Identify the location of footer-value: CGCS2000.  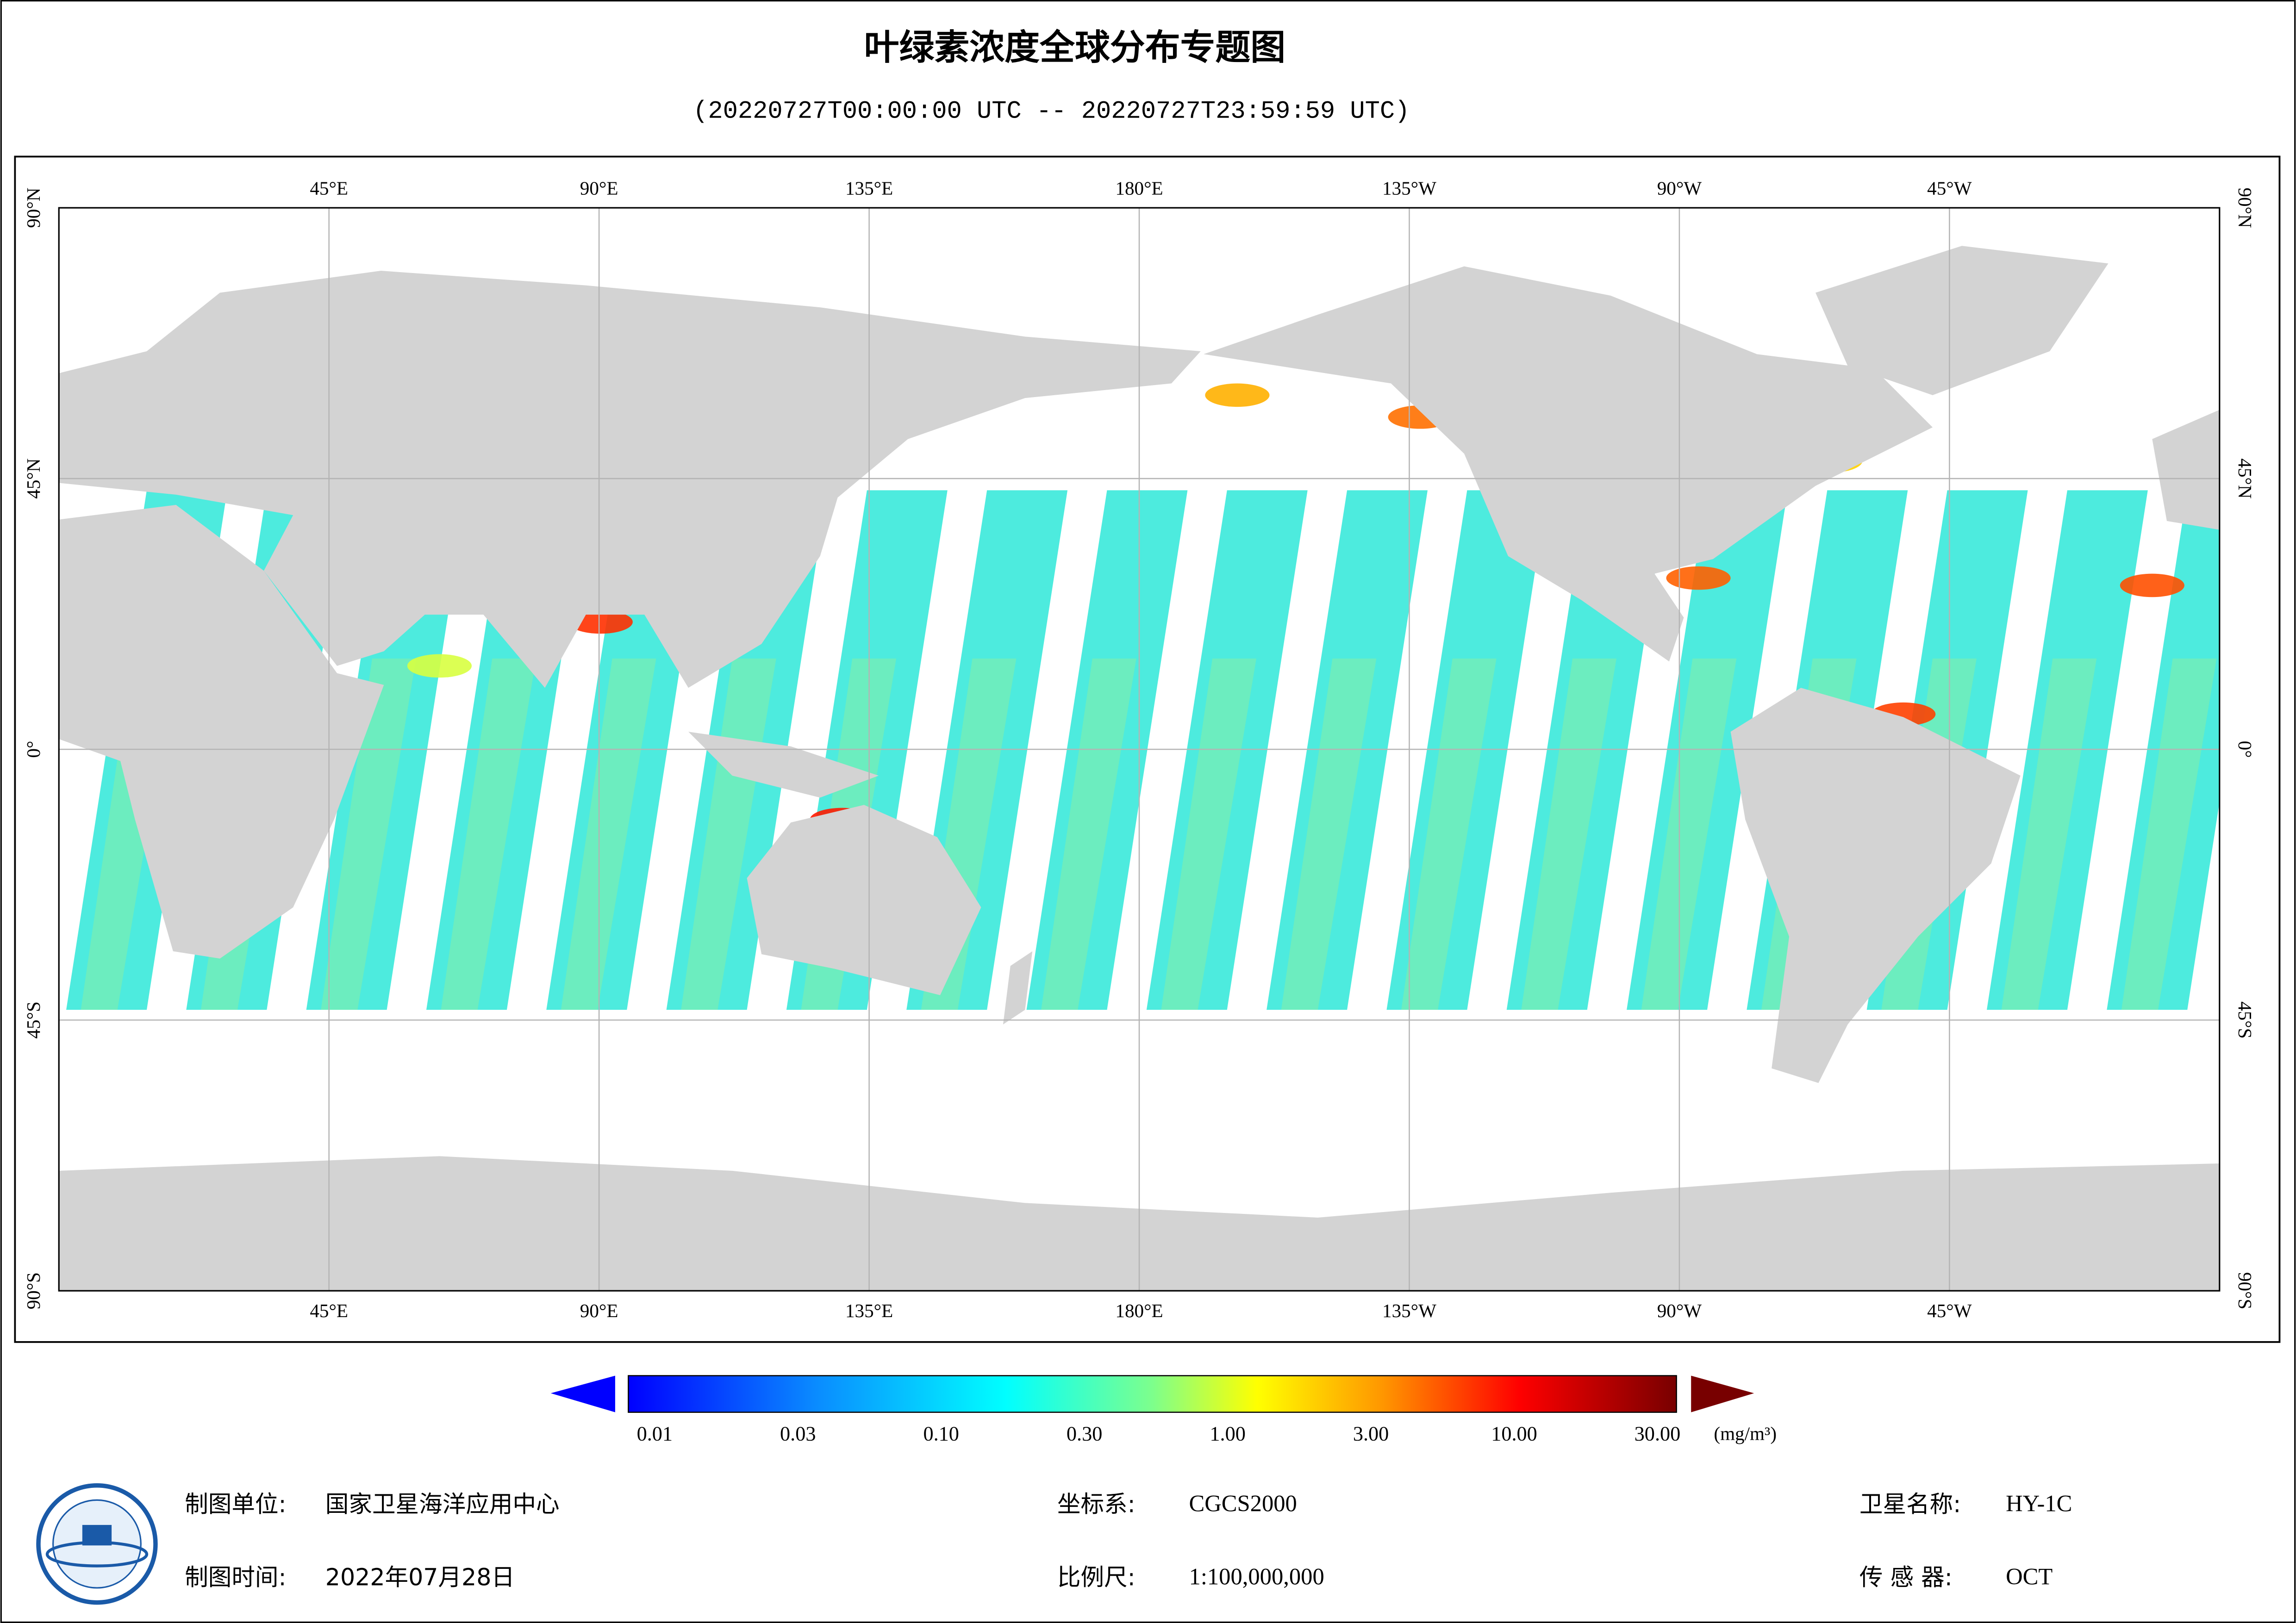
(1243, 1504).